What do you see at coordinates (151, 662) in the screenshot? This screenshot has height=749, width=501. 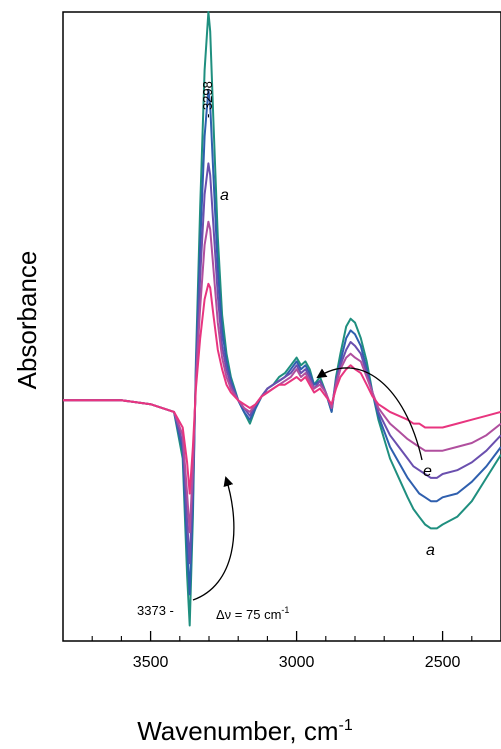 I see `x-tick-label: 3500` at bounding box center [151, 662].